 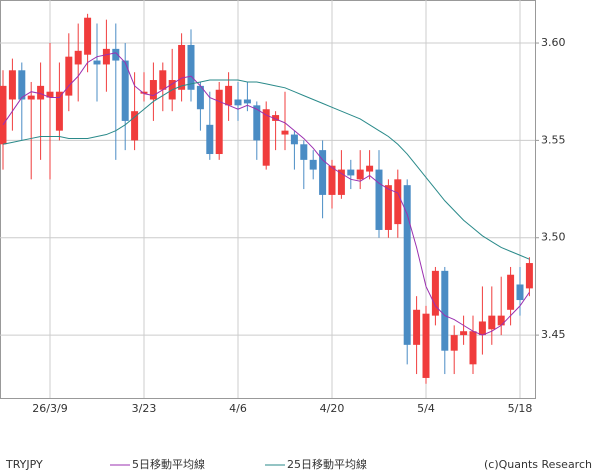 What do you see at coordinates (553, 42) in the screenshot?
I see `y-tick-label: 3.60` at bounding box center [553, 42].